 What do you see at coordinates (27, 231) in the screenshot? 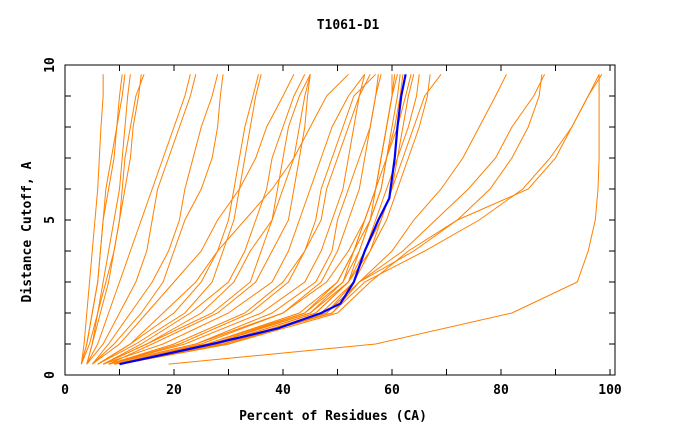
I see `y-axis-label: Distance Cutoff, A` at bounding box center [27, 231].